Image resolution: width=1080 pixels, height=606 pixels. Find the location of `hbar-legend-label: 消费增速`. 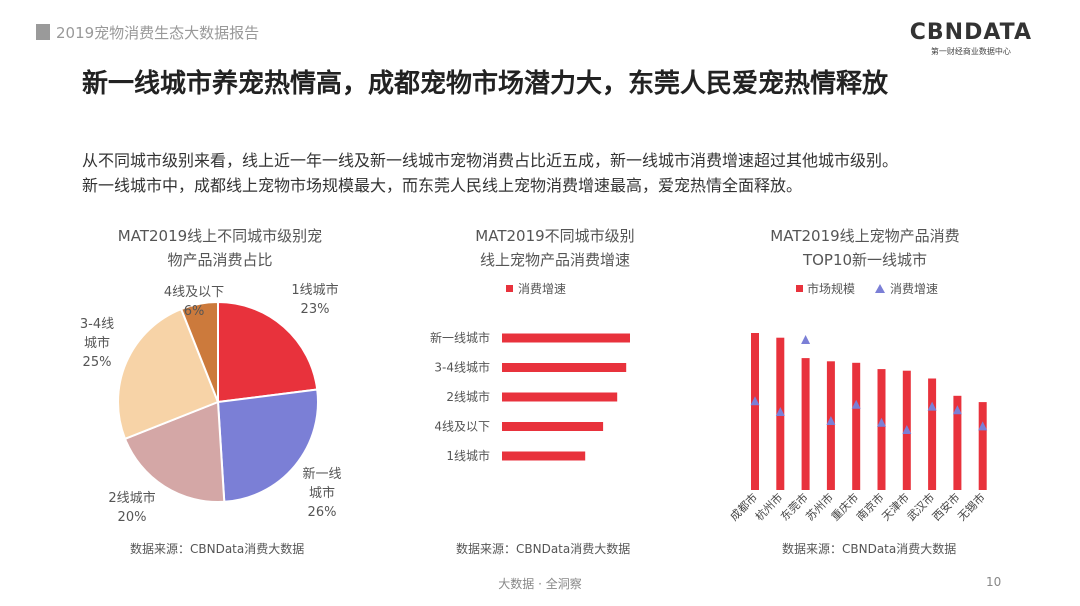

hbar-legend-label: 消费增速 is located at coordinates (542, 289).